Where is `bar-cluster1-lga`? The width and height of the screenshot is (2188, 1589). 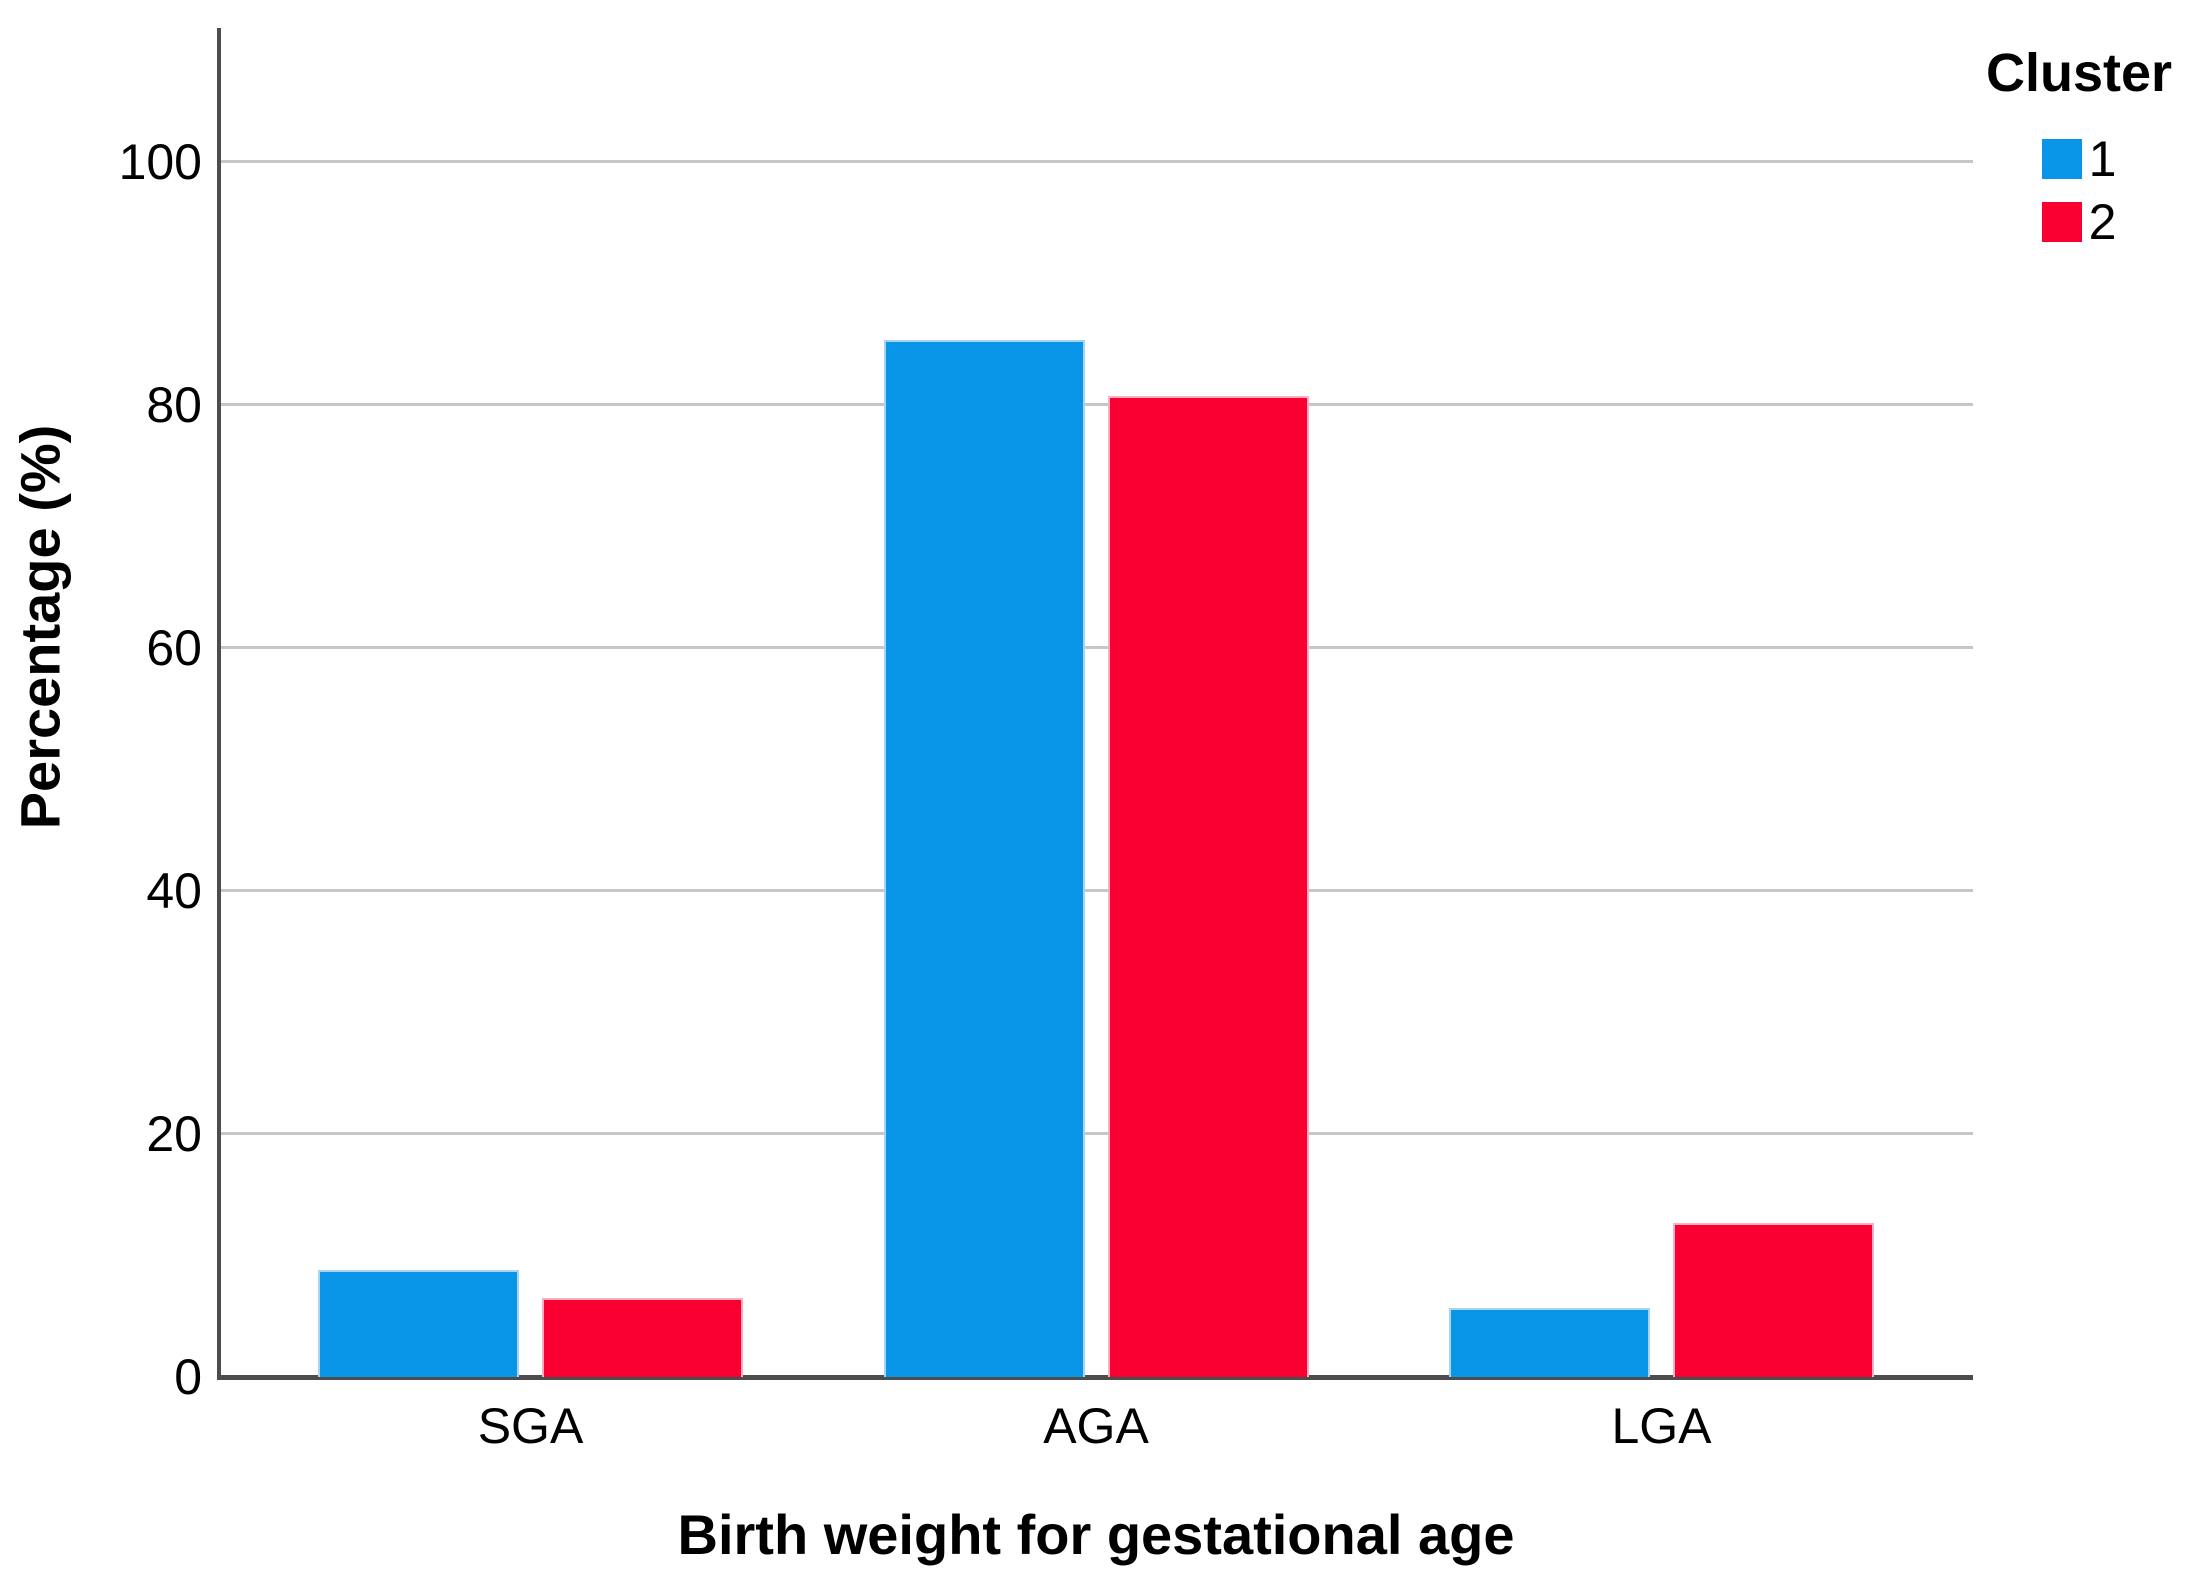 bar-cluster1-lga is located at coordinates (1549, 1342).